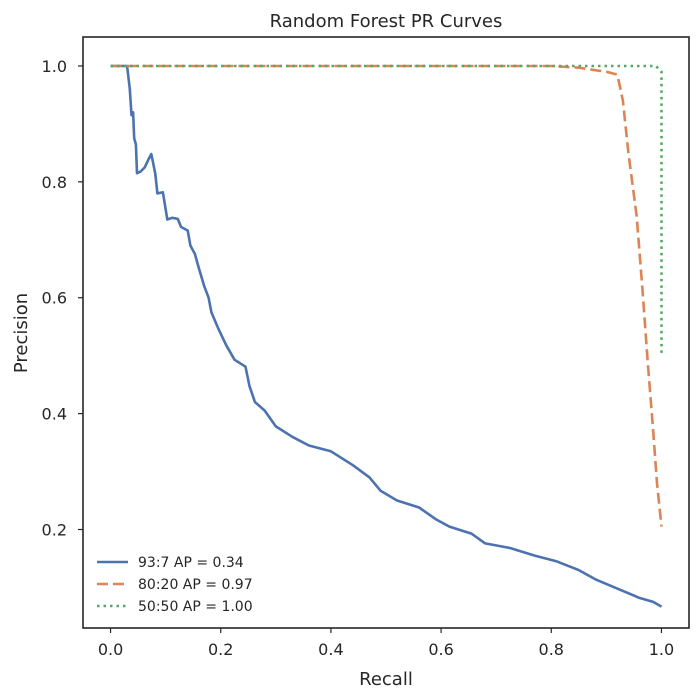 Image resolution: width=700 pixels, height=700 pixels. I want to click on x-axis-label: Recall, so click(386, 679).